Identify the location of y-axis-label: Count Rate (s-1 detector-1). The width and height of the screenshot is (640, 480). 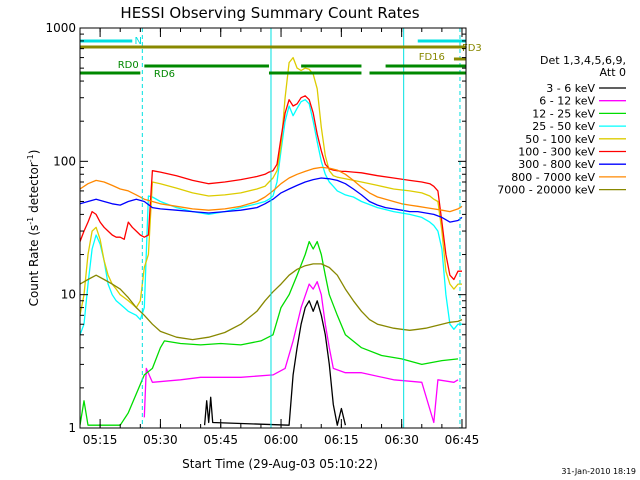
(33, 228).